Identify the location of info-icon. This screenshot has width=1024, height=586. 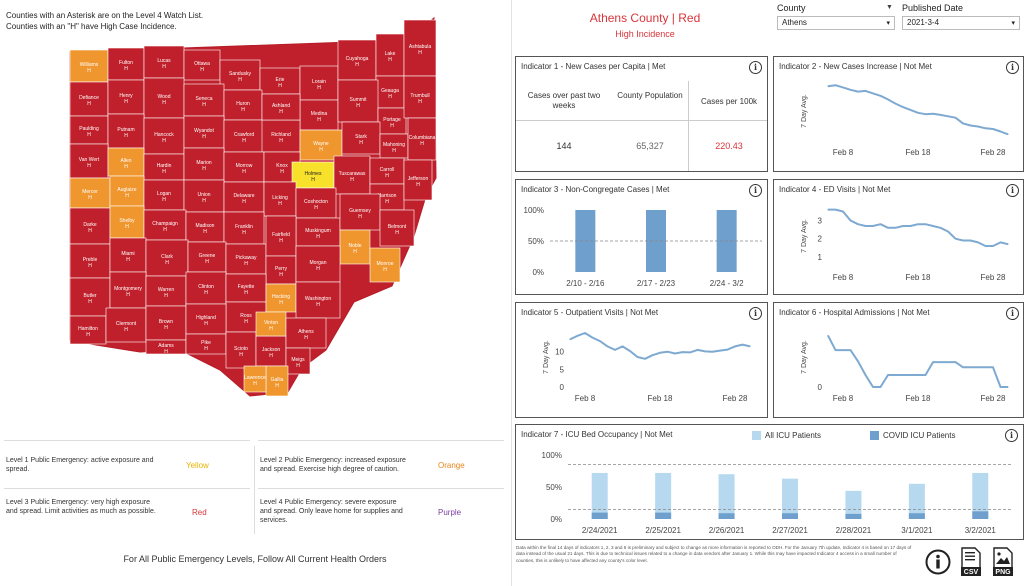
(938, 562).